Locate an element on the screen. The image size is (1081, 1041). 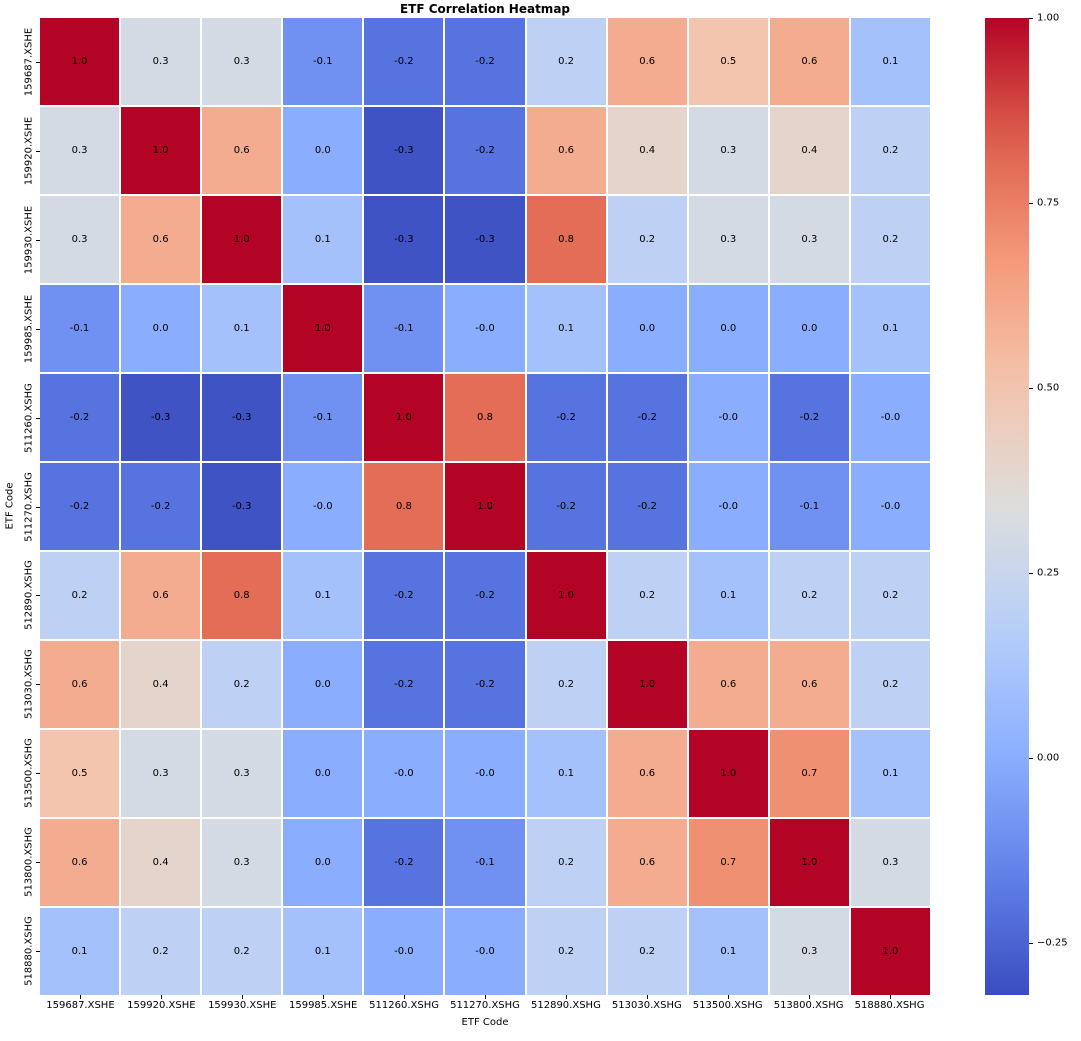
x-tick-label: 159985.XSHE is located at coordinates (323, 1005).